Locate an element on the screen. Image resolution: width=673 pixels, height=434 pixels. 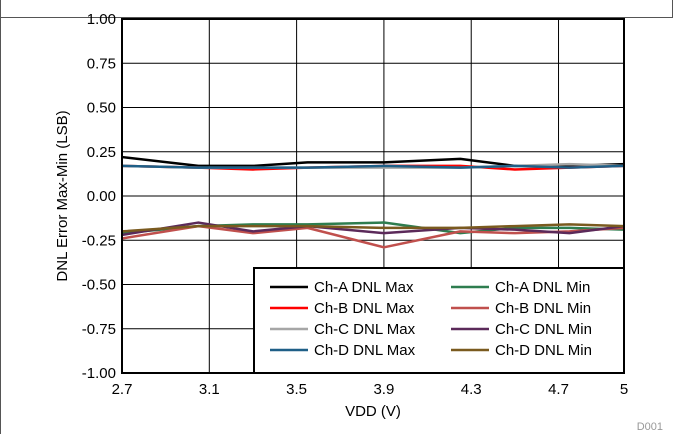
x-tick-labels: 2.7 3.1 3.5 3.9 4.3 4.7 5 is located at coordinates (370, 389).